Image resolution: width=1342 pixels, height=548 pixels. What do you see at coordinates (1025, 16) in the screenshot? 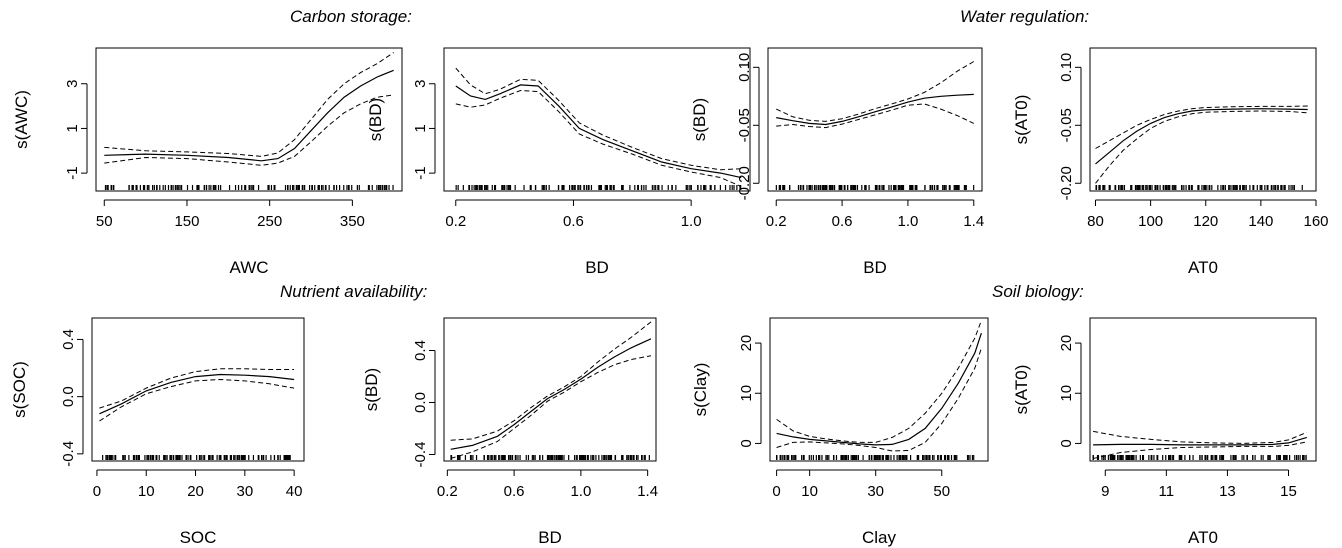
I see `section-title-water-regulation: Water regulation:` at bounding box center [1025, 16].